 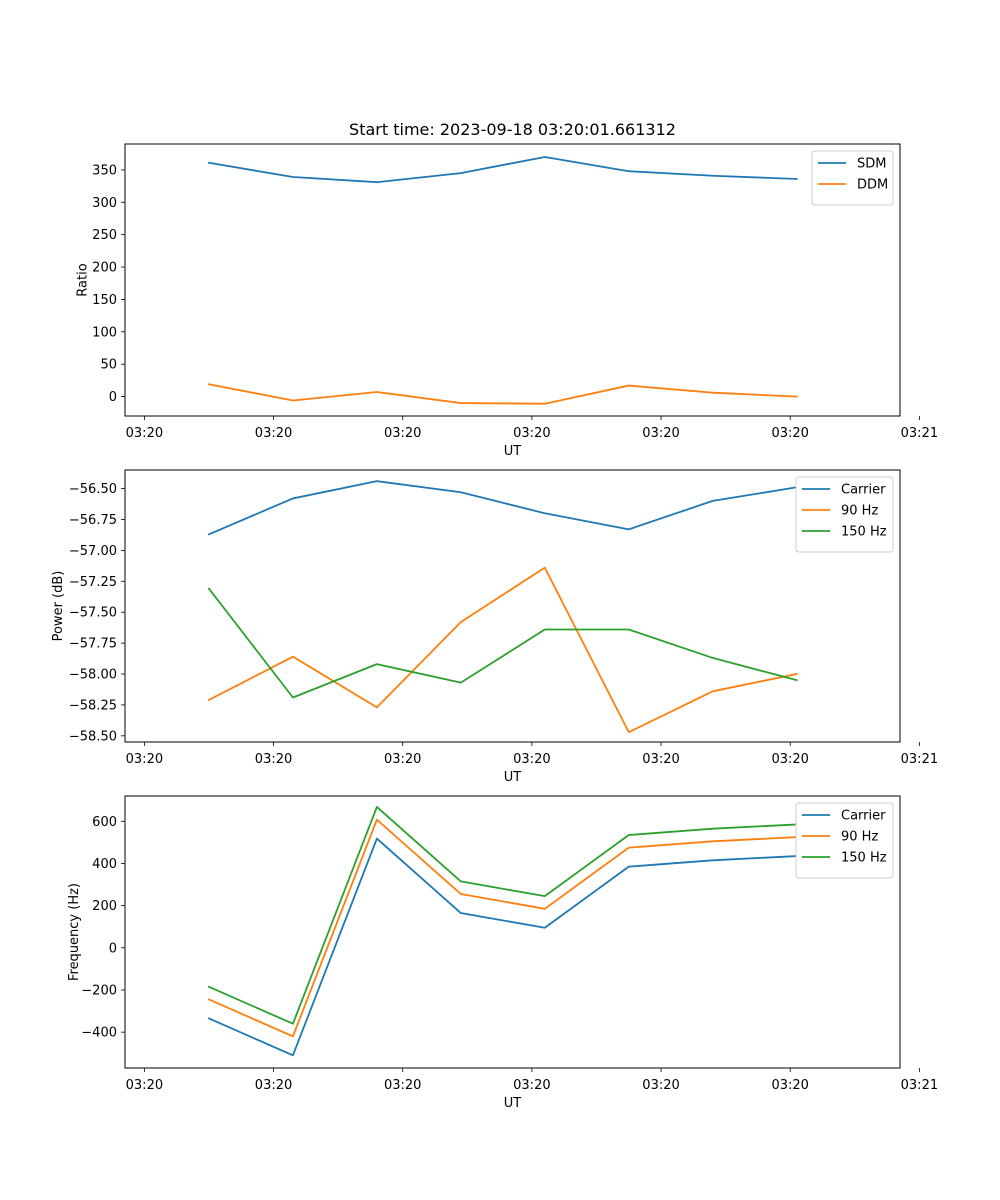 What do you see at coordinates (58, 606) in the screenshot?
I see `y-axis-label: Power (dB)` at bounding box center [58, 606].